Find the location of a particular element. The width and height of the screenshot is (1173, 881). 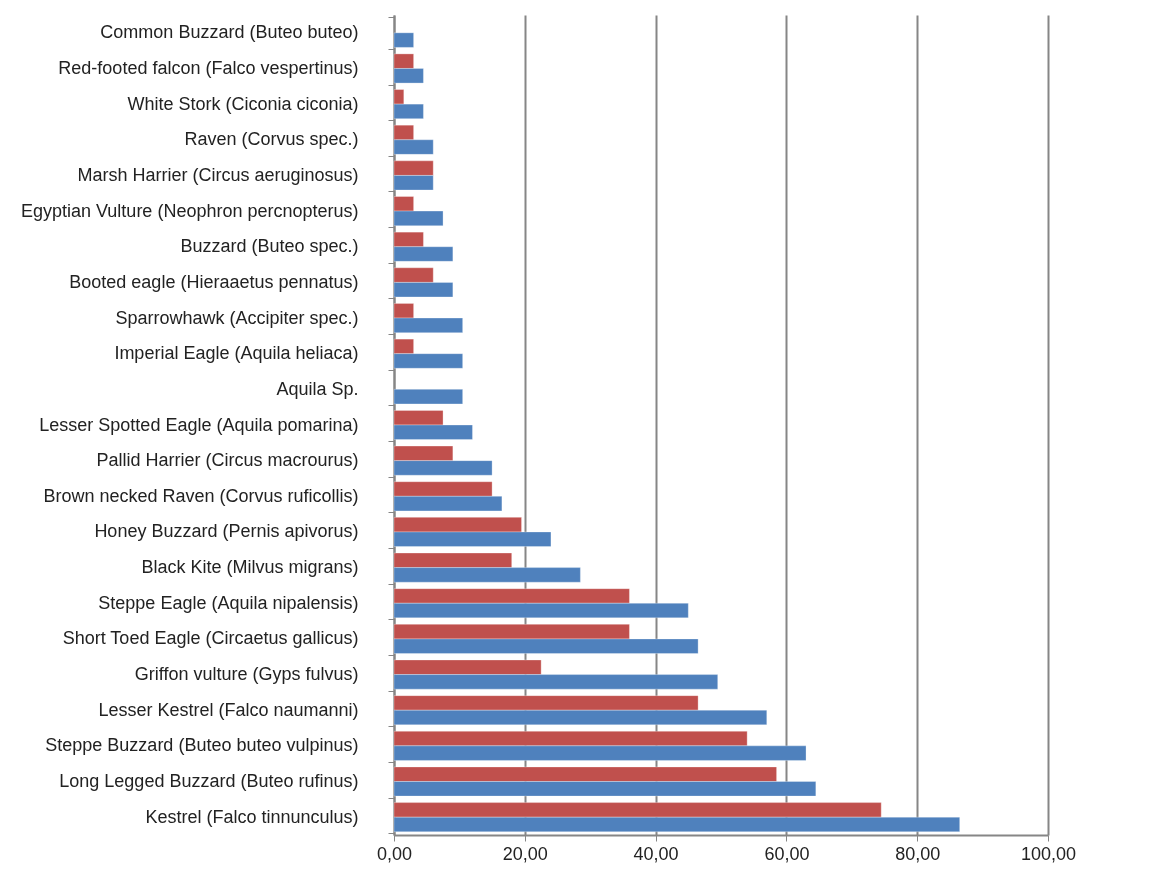

y-tick-label: Honey Buzzard (Pernis apivorus) is located at coordinates (226, 531).